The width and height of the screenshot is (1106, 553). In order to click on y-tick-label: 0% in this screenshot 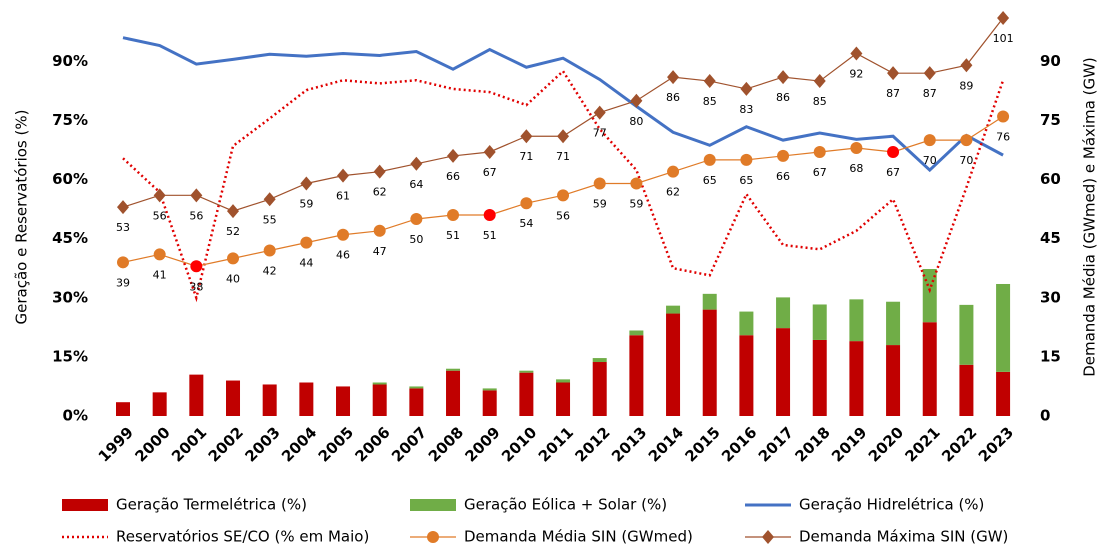, I will do `click(75, 416)`.